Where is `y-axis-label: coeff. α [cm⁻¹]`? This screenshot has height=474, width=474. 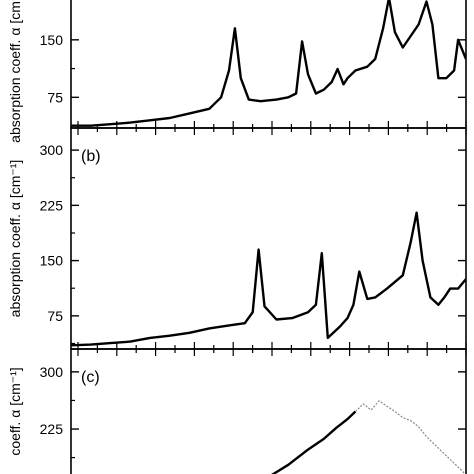 y-axis-label: coeff. α [cm⁻¹] is located at coordinates (15, 411).